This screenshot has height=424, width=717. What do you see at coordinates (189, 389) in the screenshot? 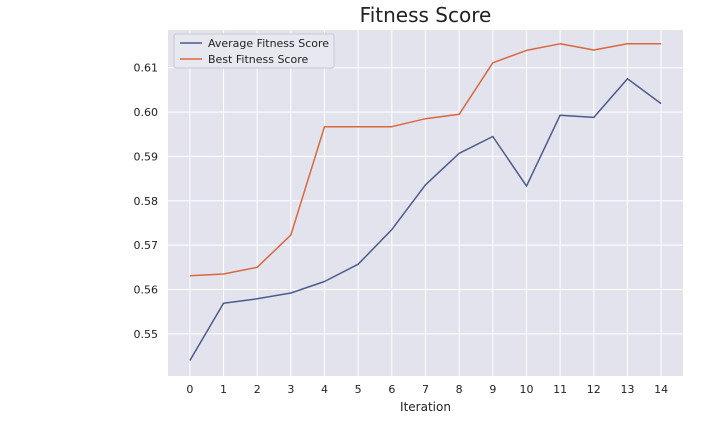
I see `x-tick-label: 0` at bounding box center [189, 389].